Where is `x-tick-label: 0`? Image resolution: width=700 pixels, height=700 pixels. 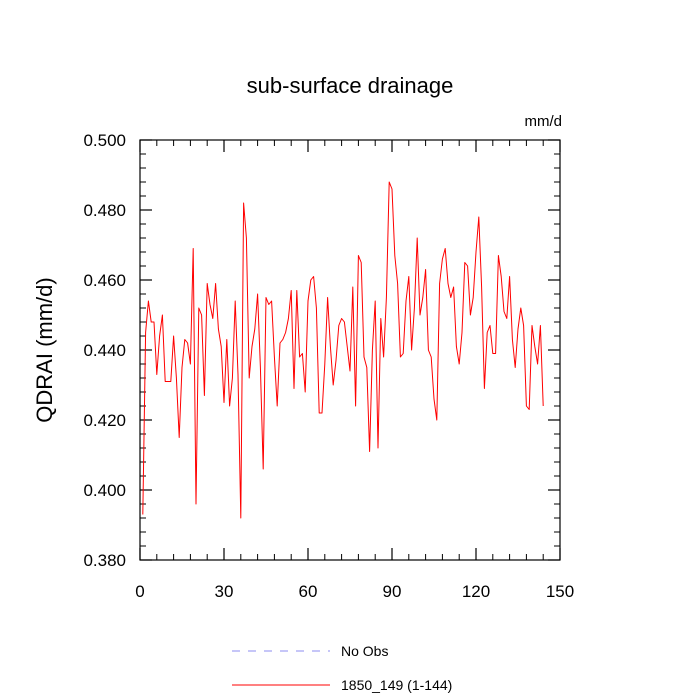 x-tick-label: 0 is located at coordinates (139, 591).